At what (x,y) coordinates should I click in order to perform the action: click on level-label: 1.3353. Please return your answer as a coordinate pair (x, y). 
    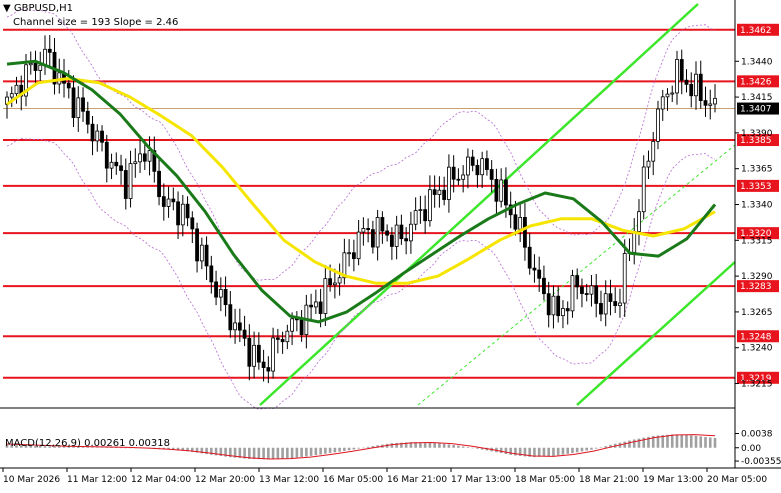
    Looking at the image, I should click on (756, 187).